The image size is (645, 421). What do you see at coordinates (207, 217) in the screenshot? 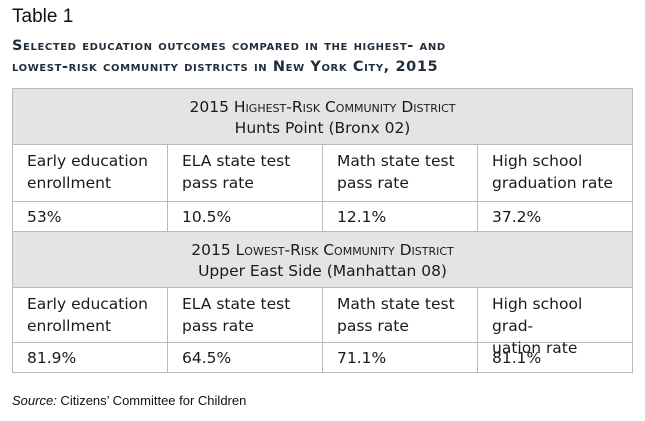
I see `cell-value: 10.5%` at bounding box center [207, 217].